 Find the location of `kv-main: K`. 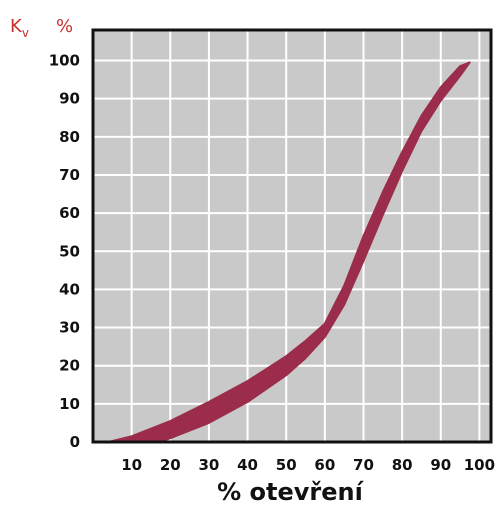

kv-main: K is located at coordinates (16, 26).